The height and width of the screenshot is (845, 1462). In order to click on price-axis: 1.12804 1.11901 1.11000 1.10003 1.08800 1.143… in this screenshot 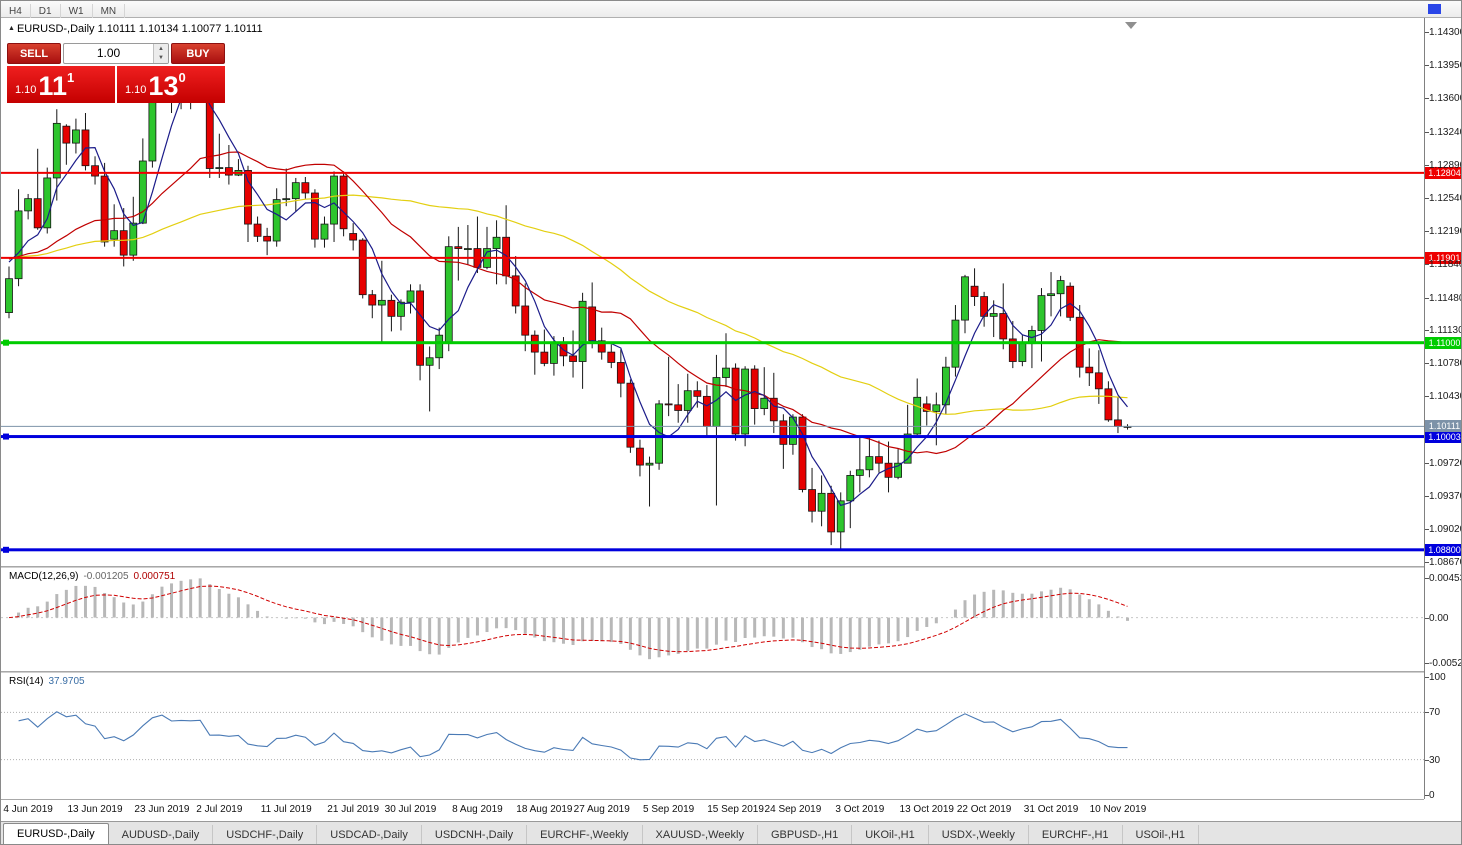, I will do `click(1443, 409)`.